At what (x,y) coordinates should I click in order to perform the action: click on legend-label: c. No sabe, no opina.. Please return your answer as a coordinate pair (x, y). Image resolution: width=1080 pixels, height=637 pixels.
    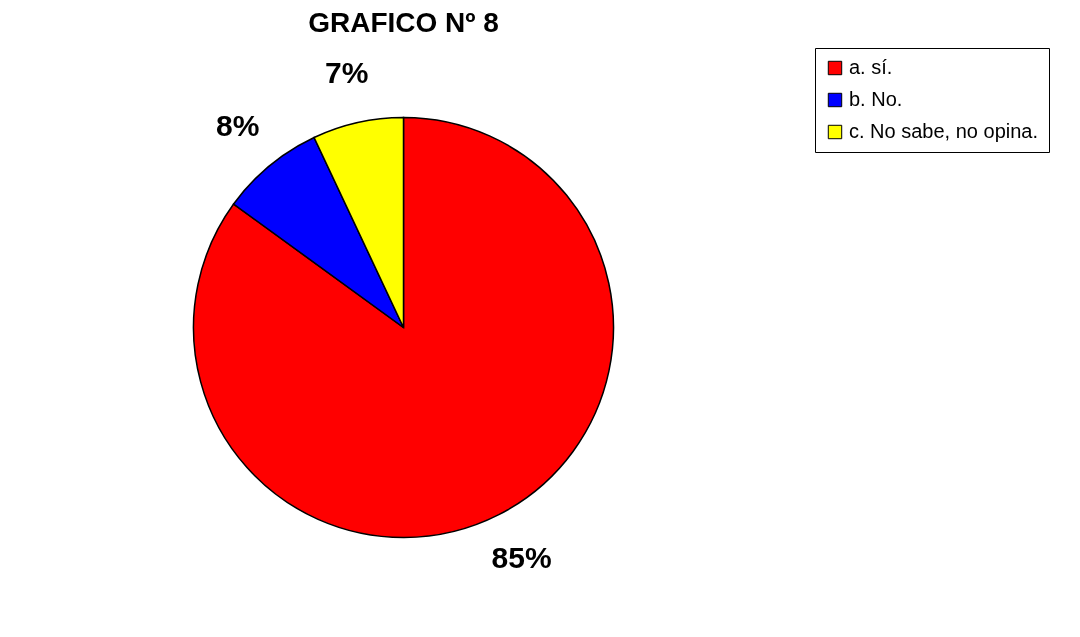
    Looking at the image, I should click on (944, 131).